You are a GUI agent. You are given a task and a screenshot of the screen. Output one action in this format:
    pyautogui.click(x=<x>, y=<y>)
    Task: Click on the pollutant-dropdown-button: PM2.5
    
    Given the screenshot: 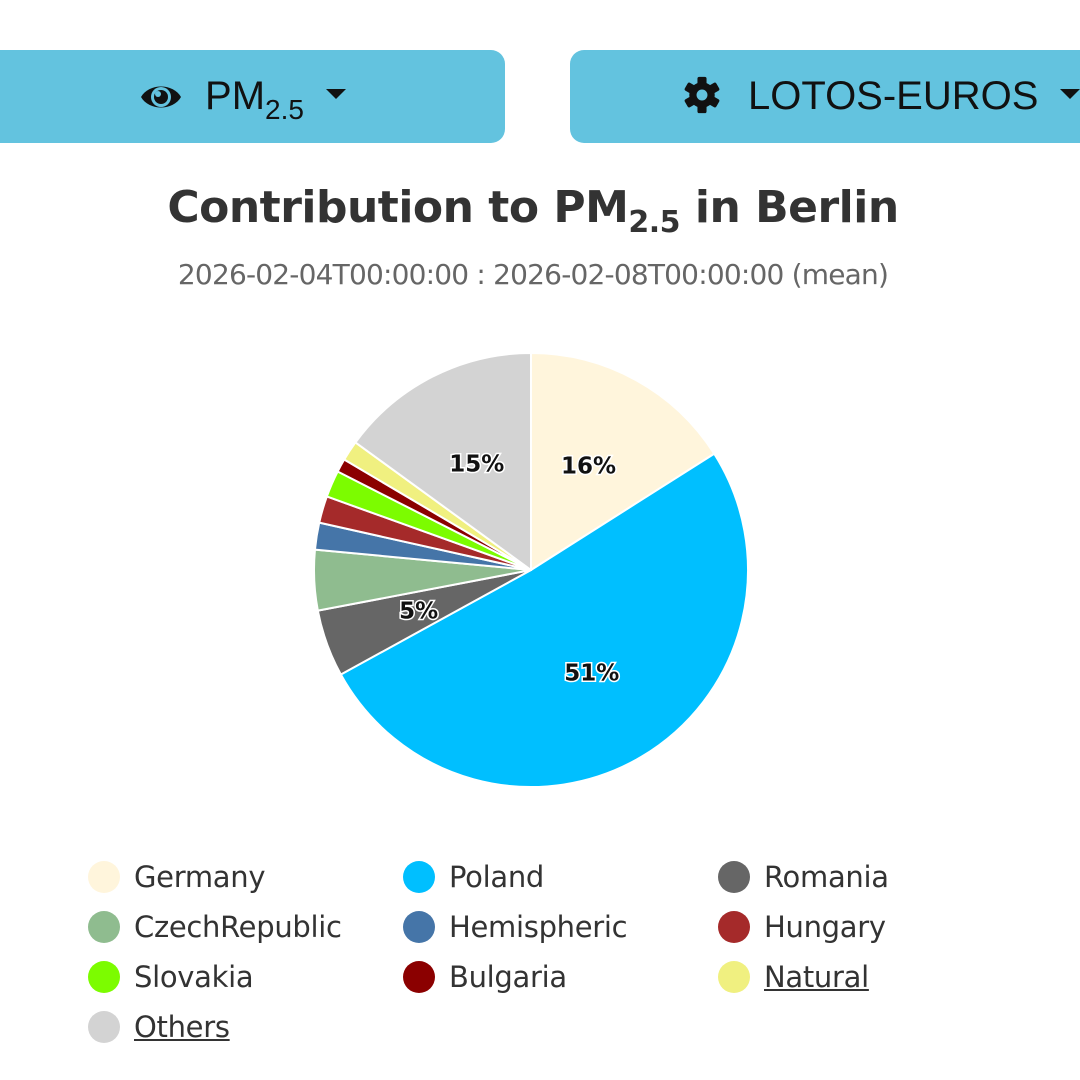 What is the action you would take?
    pyautogui.click(x=252, y=96)
    